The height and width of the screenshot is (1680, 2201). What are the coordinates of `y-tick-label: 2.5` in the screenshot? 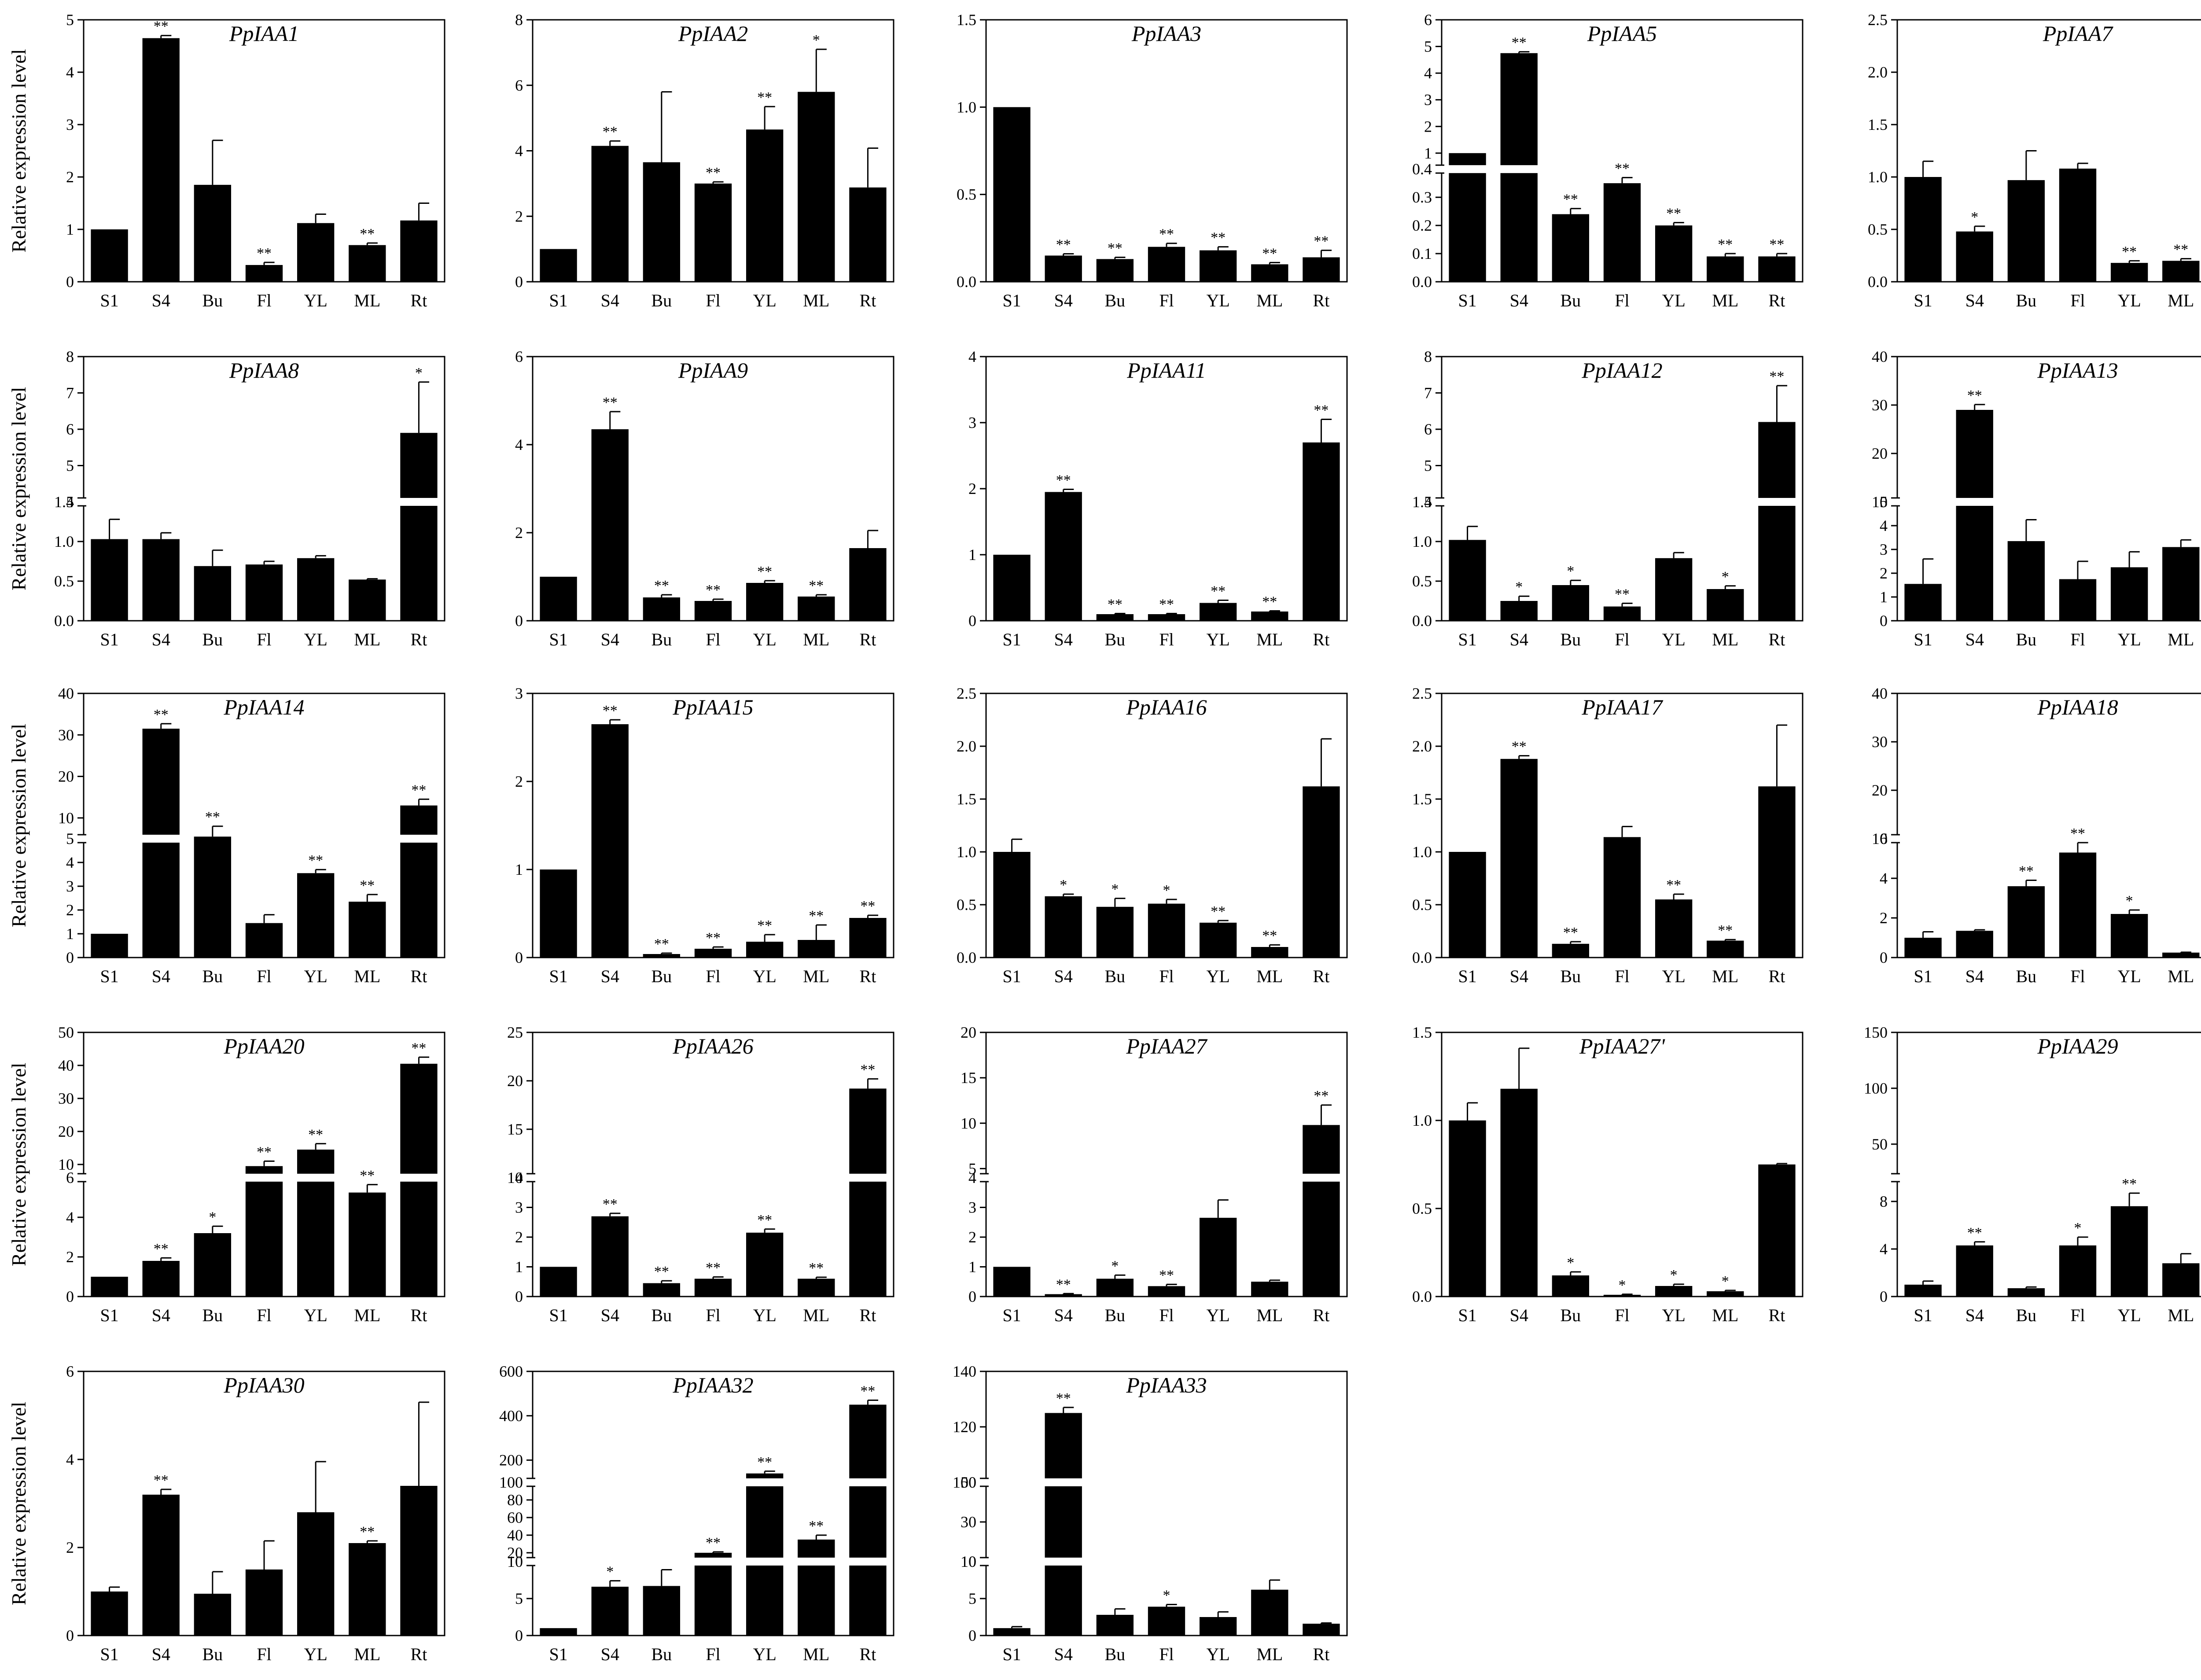 It's located at (1878, 20).